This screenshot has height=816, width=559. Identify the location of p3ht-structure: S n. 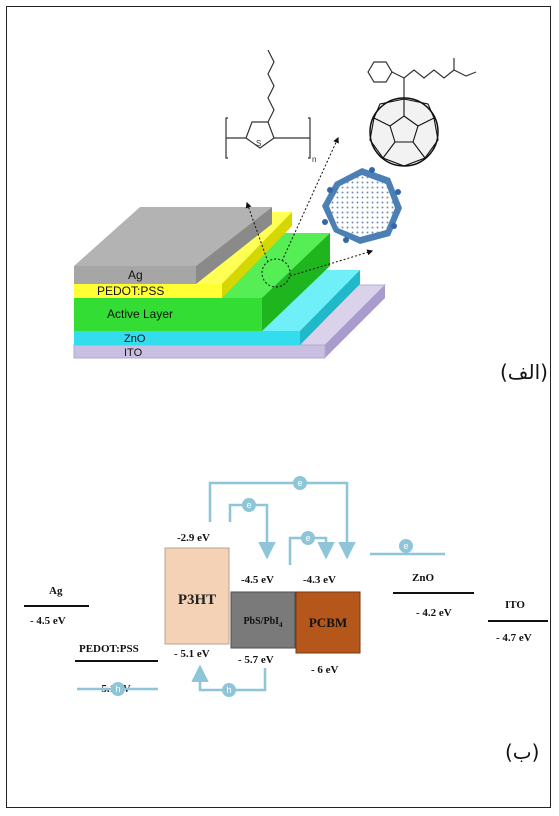
(270, 106).